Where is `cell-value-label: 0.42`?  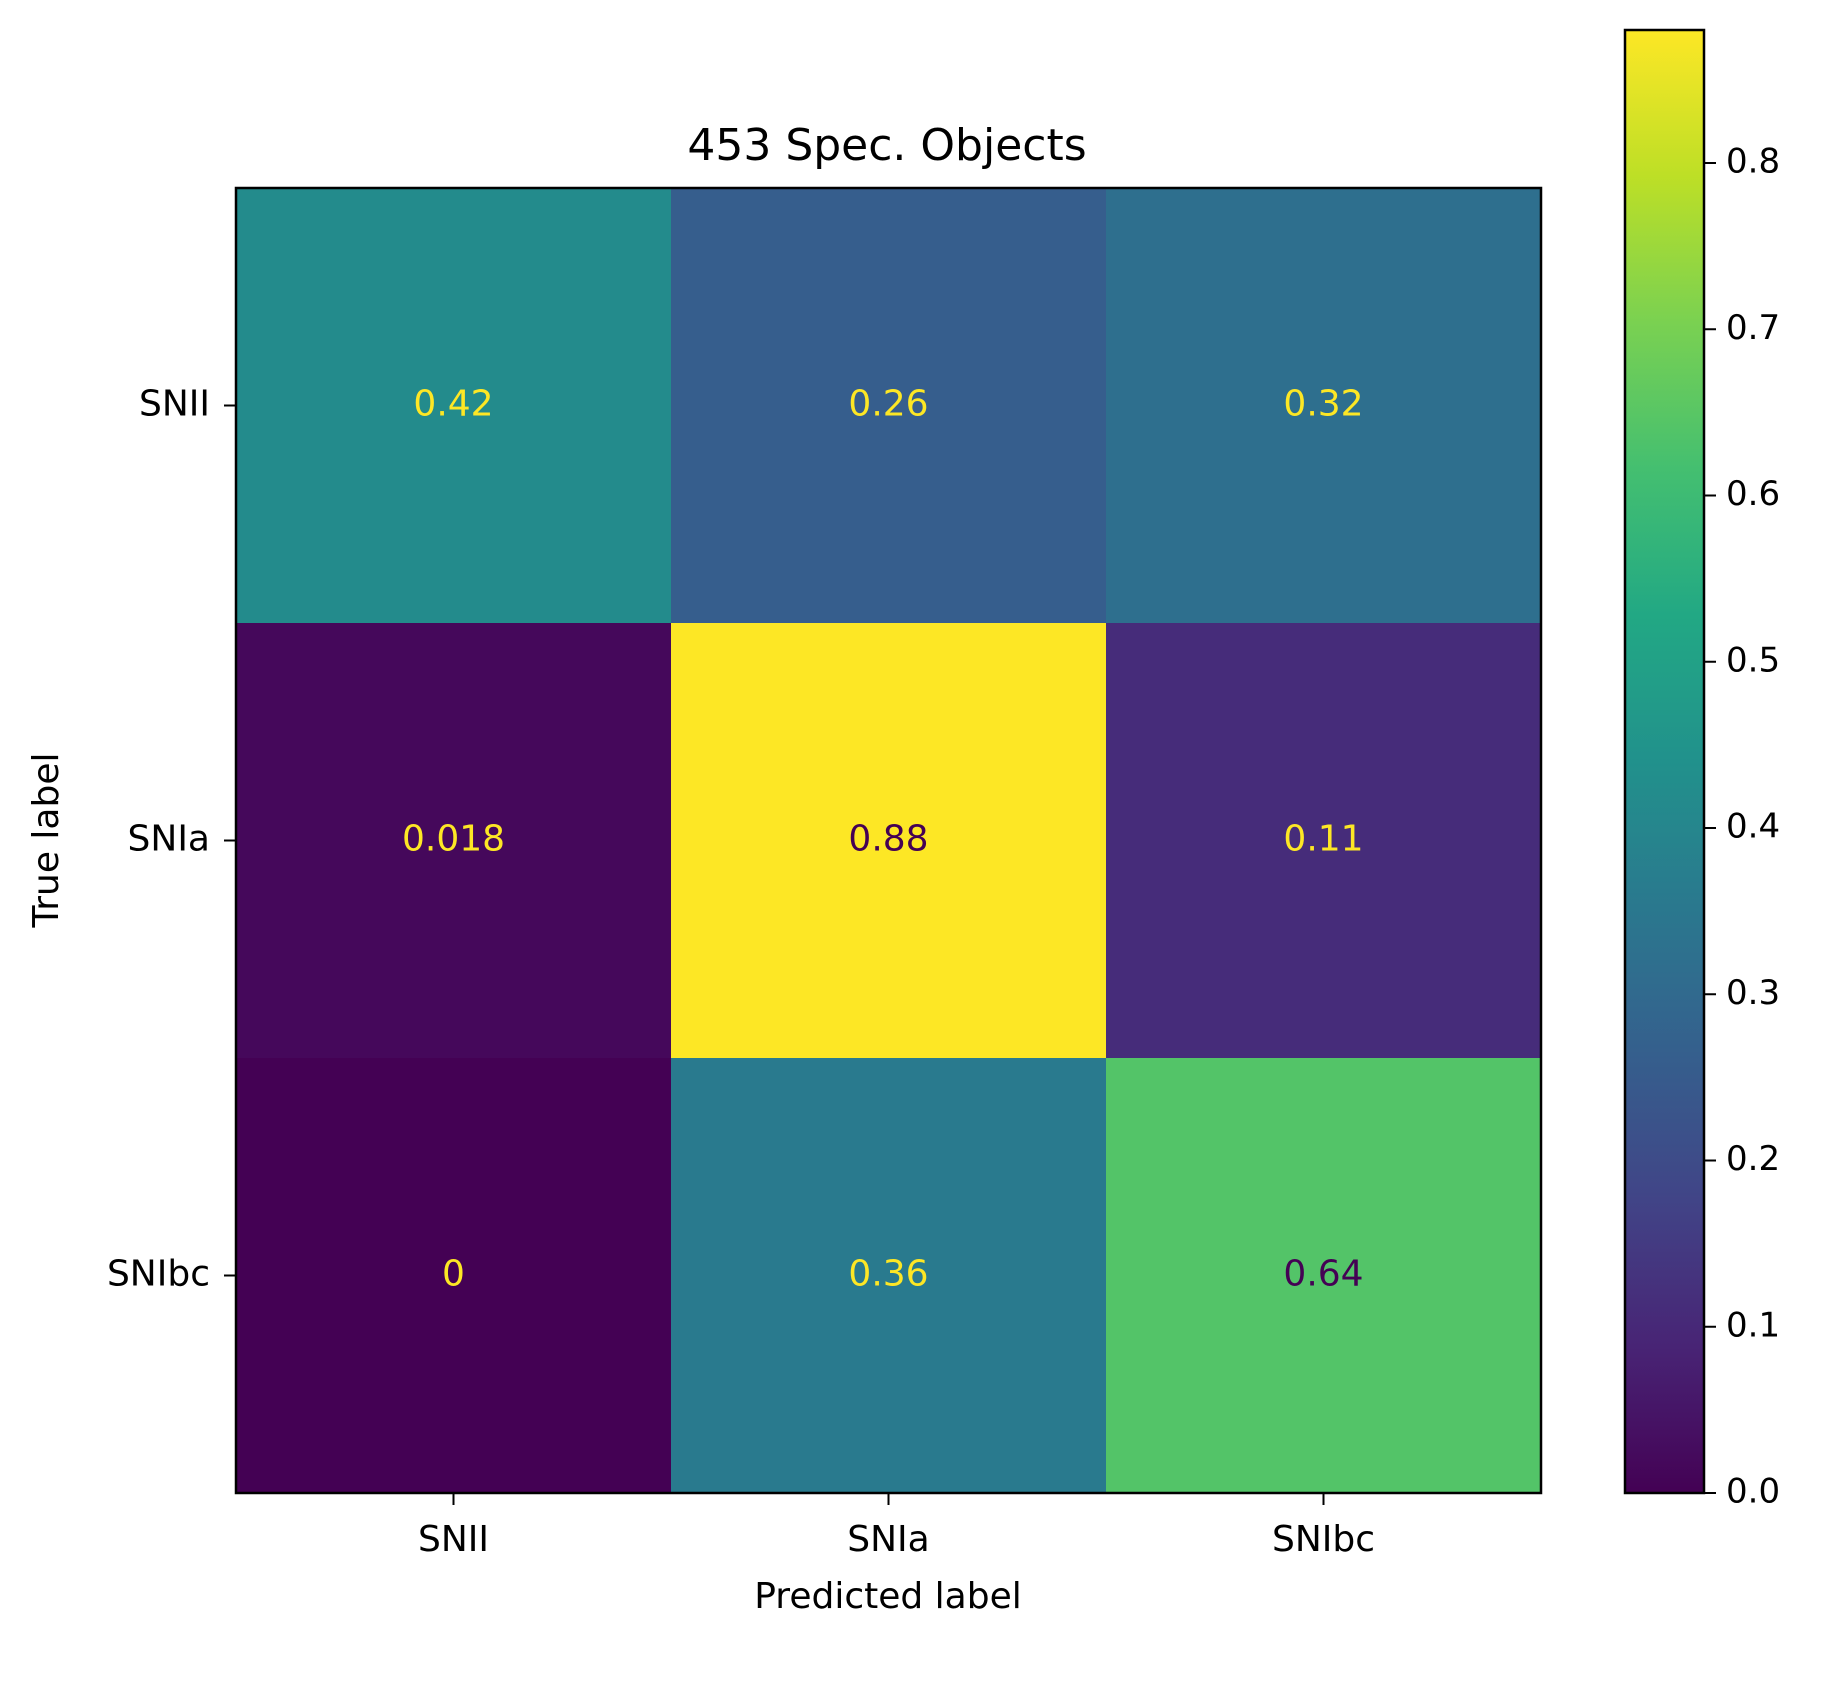
cell-value-label: 0.42 is located at coordinates (453, 404).